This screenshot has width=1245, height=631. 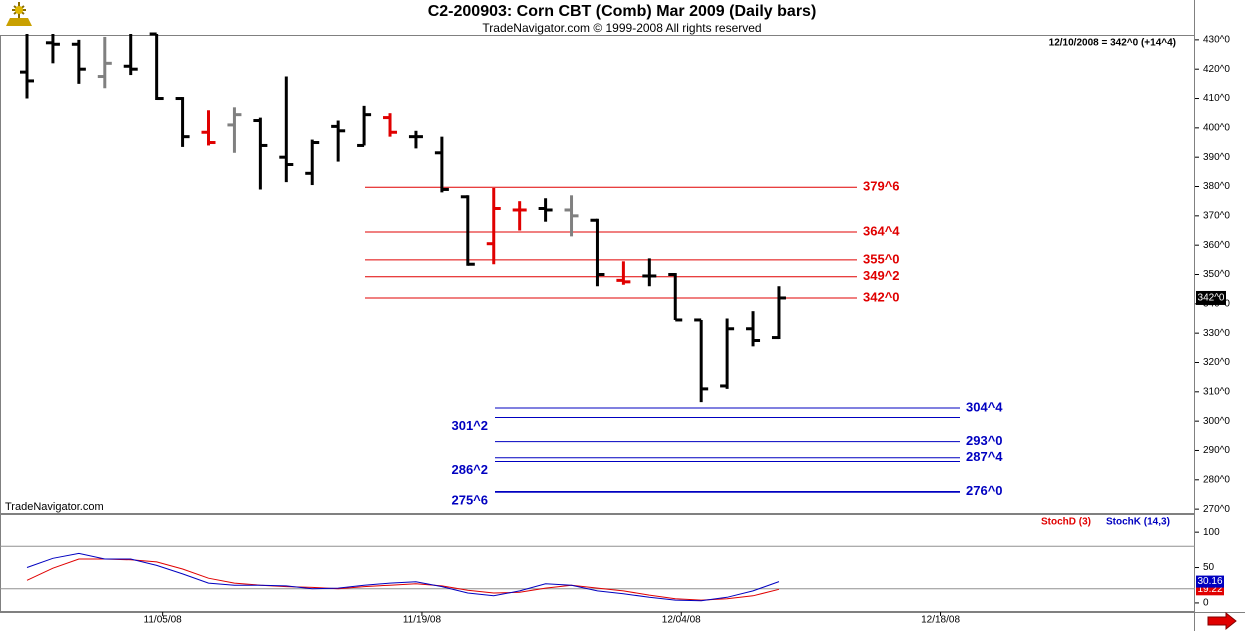 I want to click on last-value-box, so click(x=1210, y=581).